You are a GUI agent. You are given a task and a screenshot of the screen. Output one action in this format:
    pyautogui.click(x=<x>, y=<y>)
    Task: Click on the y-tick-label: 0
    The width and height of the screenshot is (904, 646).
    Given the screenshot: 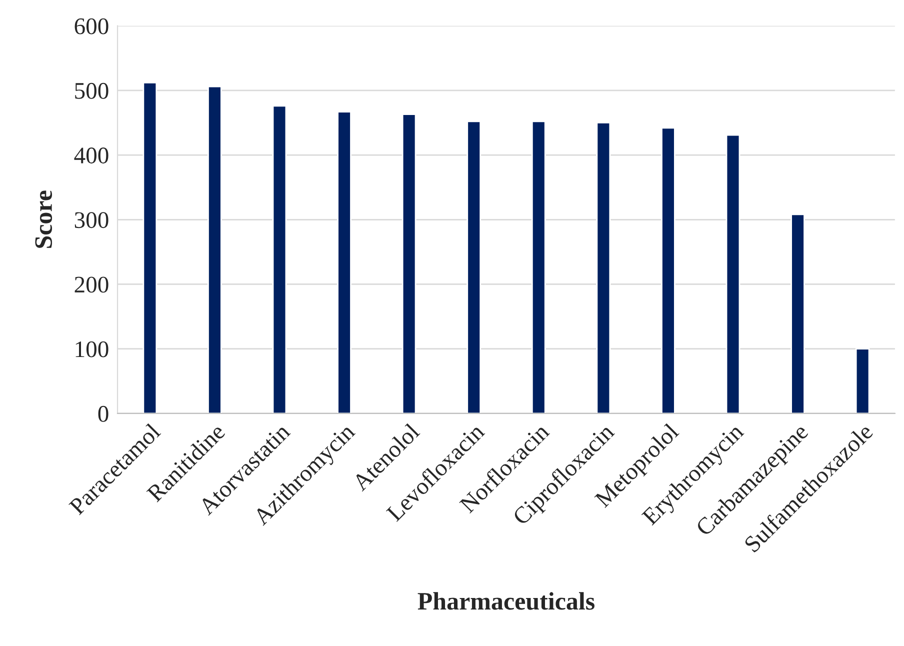 What is the action you would take?
    pyautogui.click(x=103, y=414)
    